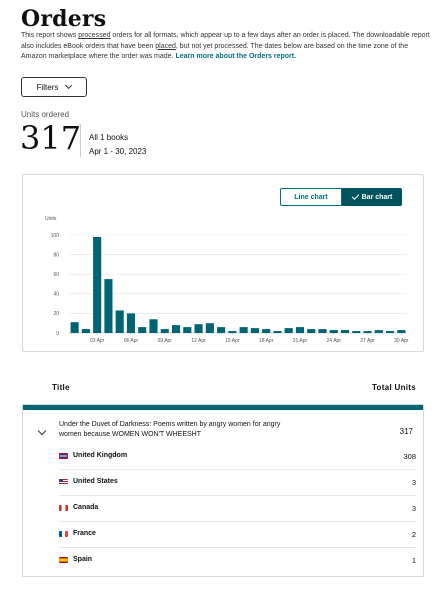 The width and height of the screenshot is (447, 600). What do you see at coordinates (165, 46) in the screenshot?
I see `placed-term: placed` at bounding box center [165, 46].